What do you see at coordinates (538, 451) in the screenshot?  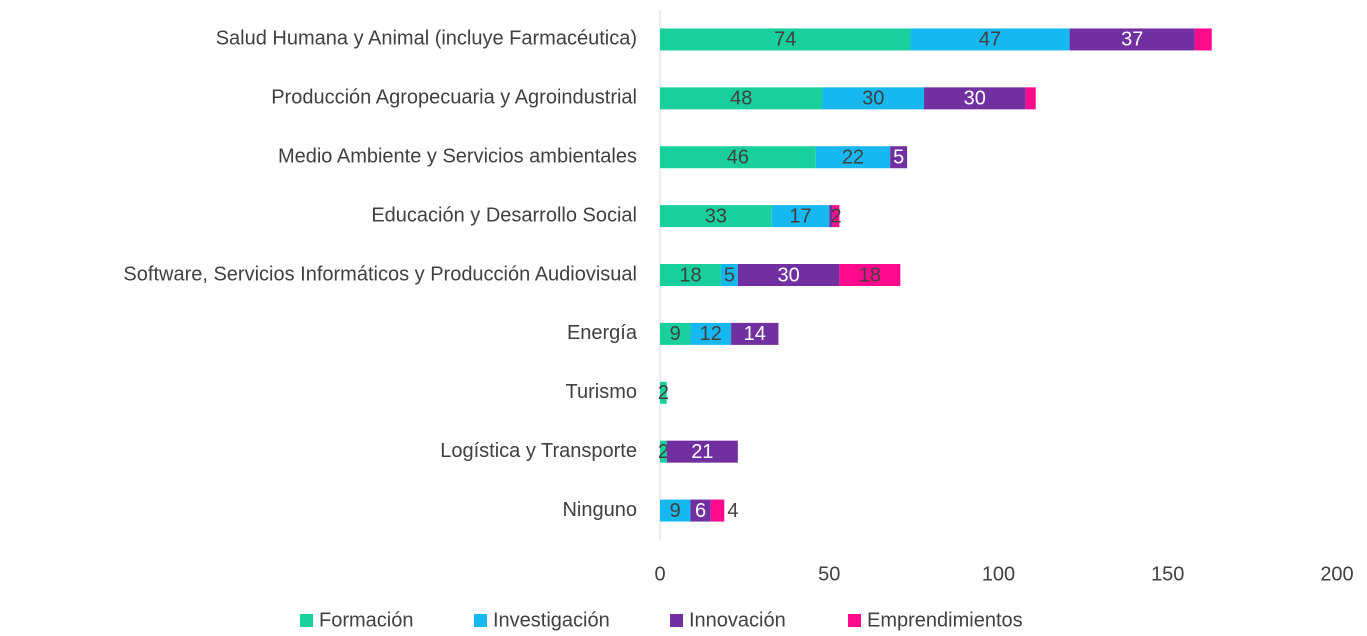 I see `y-tick-label: Logística y Transporte` at bounding box center [538, 451].